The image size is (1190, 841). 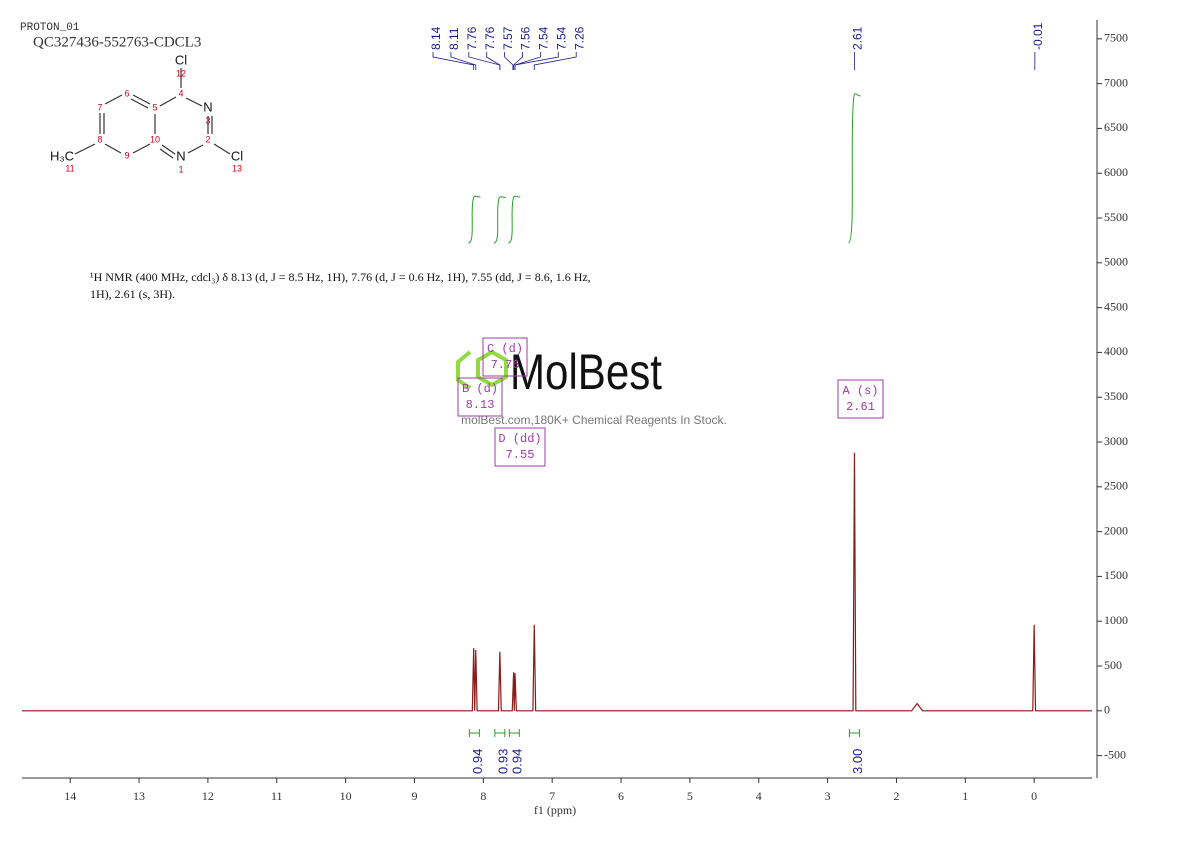 I want to click on description-line: 1H), 2.61 (s, 3H)., so click(x=132, y=294).